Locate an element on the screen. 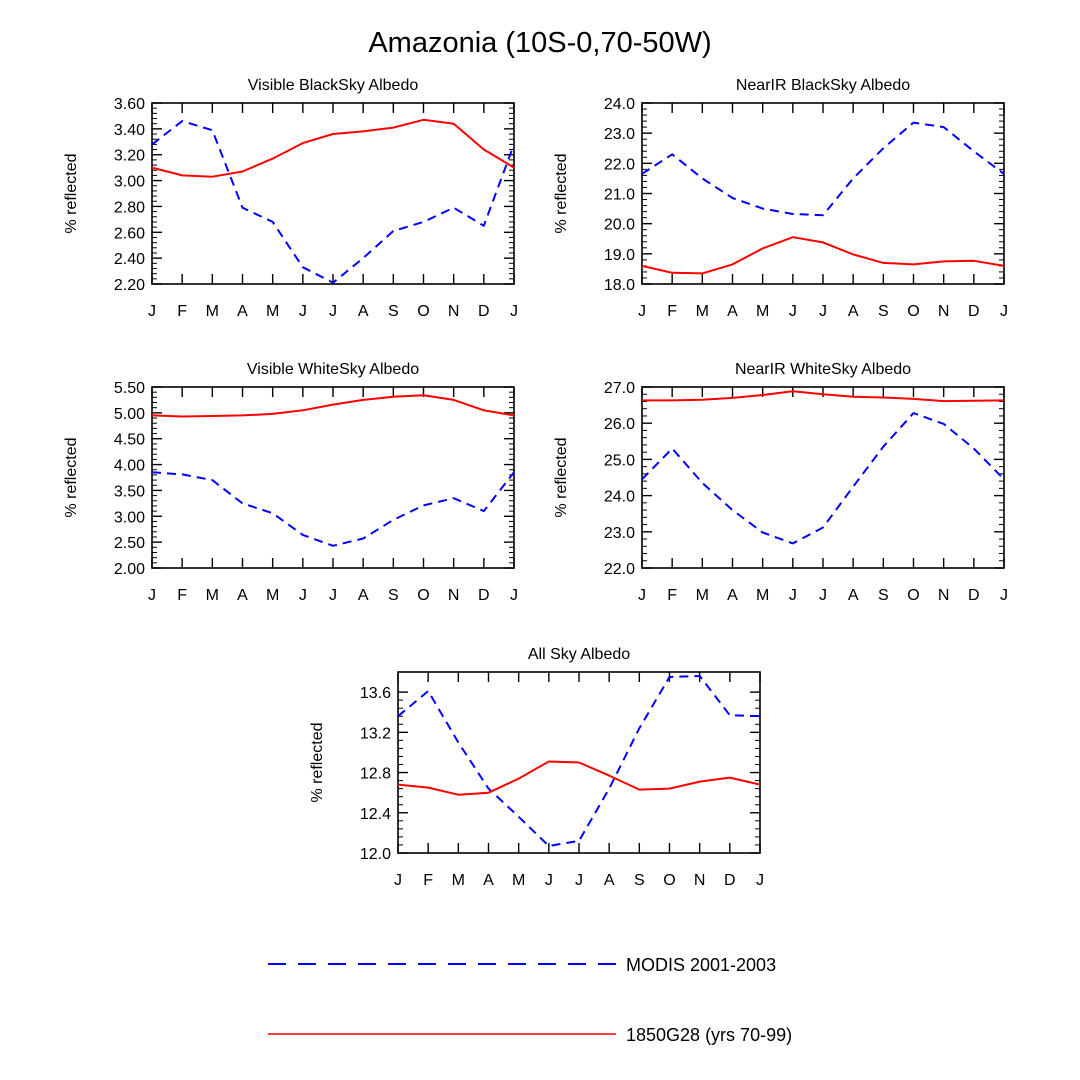  y-tick-label: 2.60 is located at coordinates (129, 233).